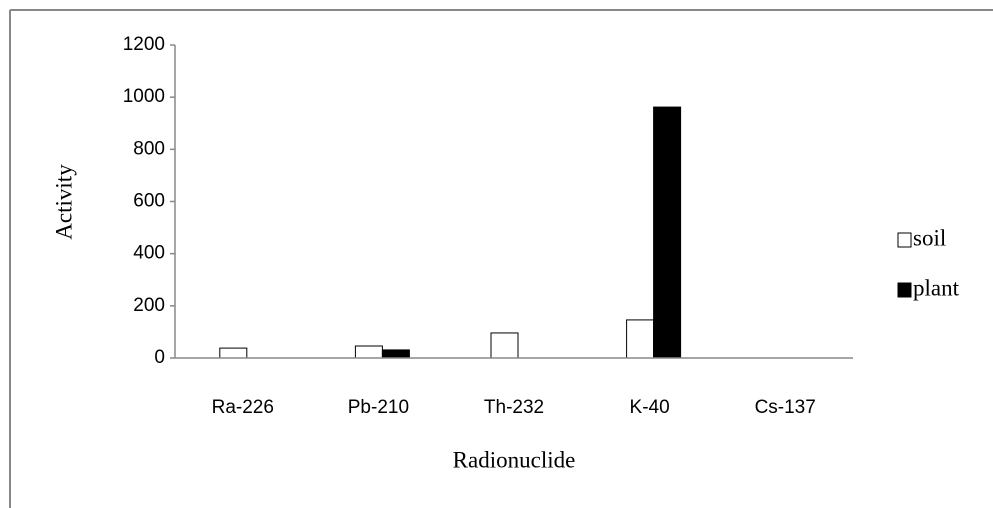 The height and width of the screenshot is (508, 993). Describe the element at coordinates (514, 459) in the screenshot. I see `x-axis-label: Radionuclide` at that location.